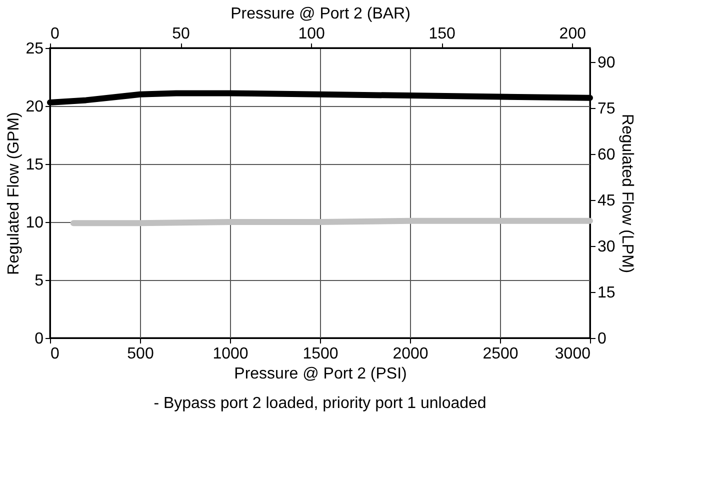 This screenshot has width=712, height=490. Describe the element at coordinates (602, 339) in the screenshot. I see `y2-tick-label: 0` at that location.